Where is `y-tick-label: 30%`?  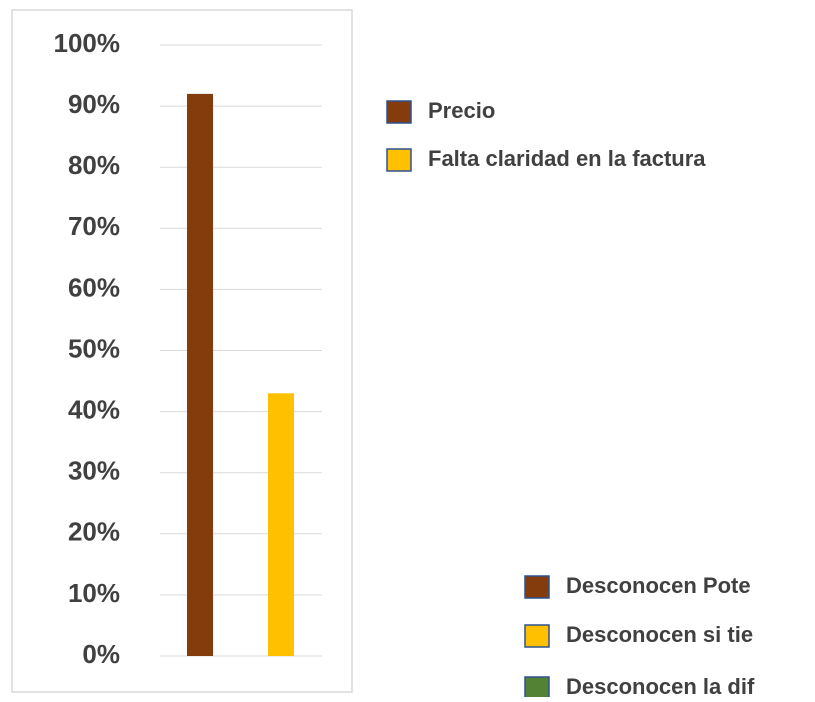 y-tick-label: 30% is located at coordinates (94, 471).